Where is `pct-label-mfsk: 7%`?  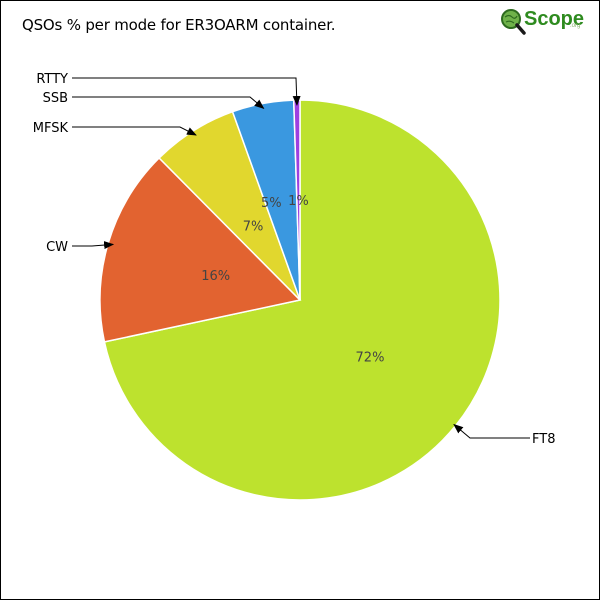
pct-label-mfsk: 7% is located at coordinates (253, 227).